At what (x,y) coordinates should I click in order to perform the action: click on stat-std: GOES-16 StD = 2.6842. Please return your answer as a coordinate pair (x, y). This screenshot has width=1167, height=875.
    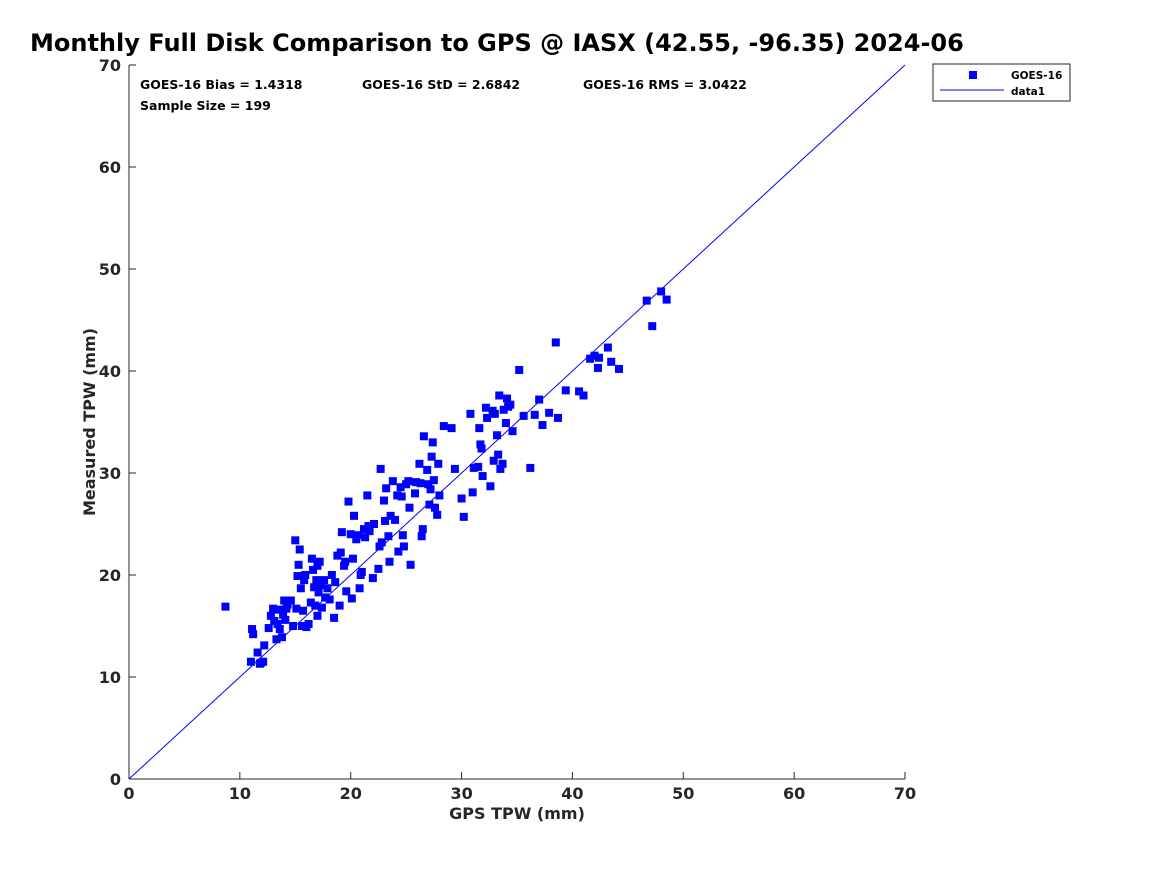
    Looking at the image, I should click on (441, 84).